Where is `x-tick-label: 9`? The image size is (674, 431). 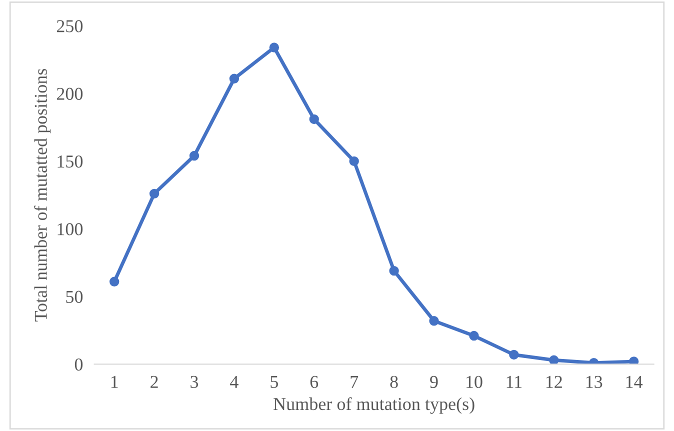 x-tick-label: 9 is located at coordinates (434, 382).